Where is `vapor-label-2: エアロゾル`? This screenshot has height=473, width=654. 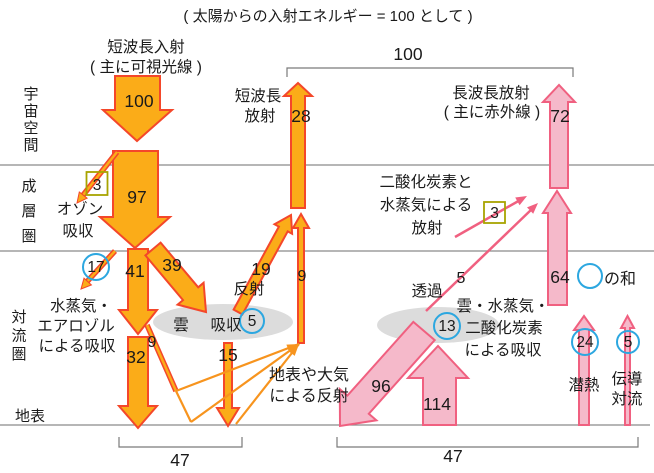
vapor-label-2: エアロゾル is located at coordinates (76, 326).